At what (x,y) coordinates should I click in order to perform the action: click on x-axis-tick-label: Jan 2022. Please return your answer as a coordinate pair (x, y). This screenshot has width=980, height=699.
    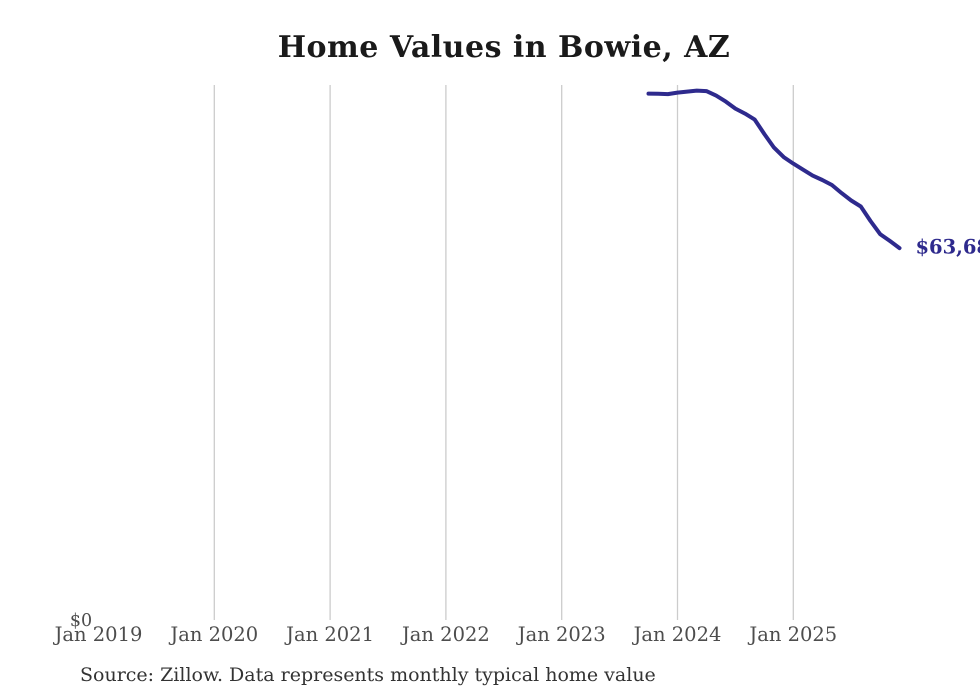
    Looking at the image, I should click on (445, 634).